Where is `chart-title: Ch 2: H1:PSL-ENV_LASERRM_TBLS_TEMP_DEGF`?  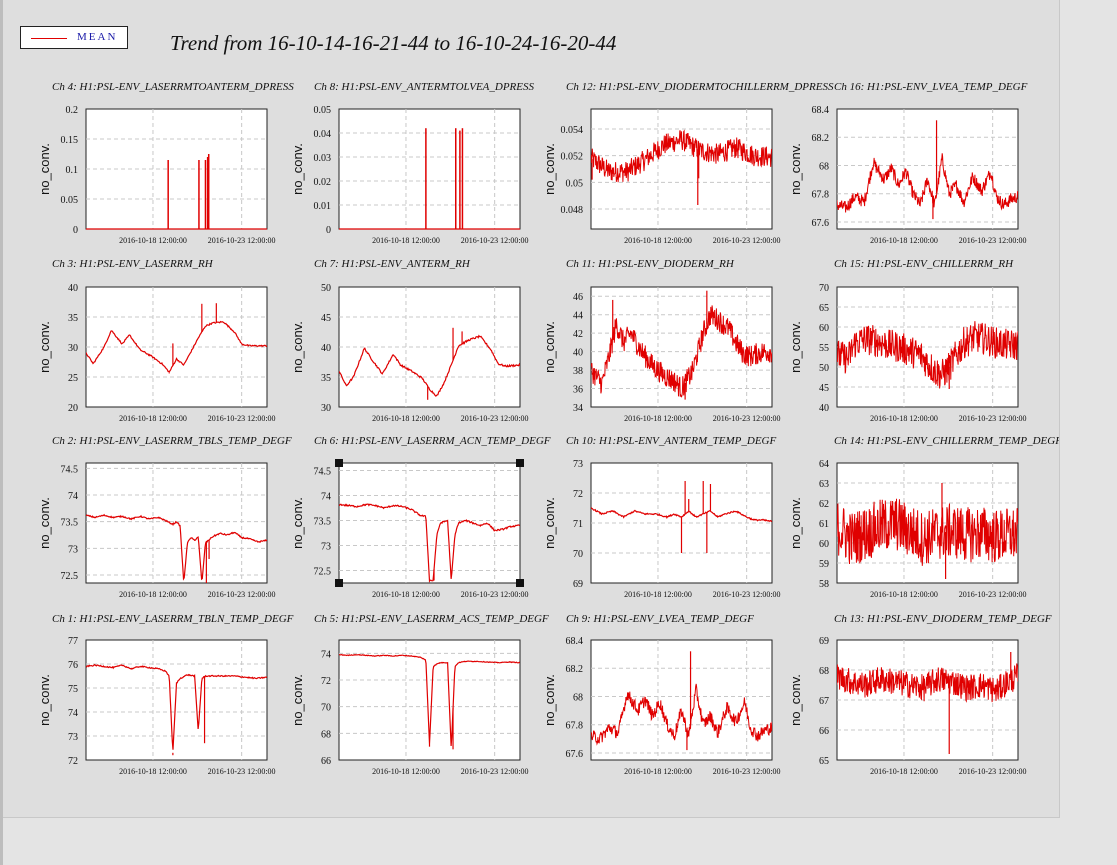 chart-title: Ch 2: H1:PSL-ENV_LASERRM_TBLS_TEMP_DEGF is located at coordinates (172, 441).